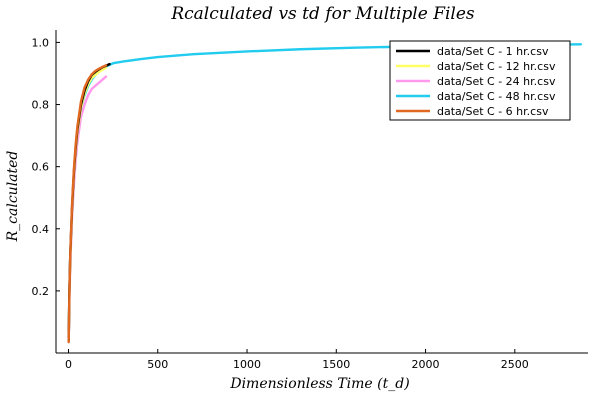  What do you see at coordinates (496, 81) in the screenshot?
I see `legend-label: data/Set C - 24 hr.csv` at bounding box center [496, 81].